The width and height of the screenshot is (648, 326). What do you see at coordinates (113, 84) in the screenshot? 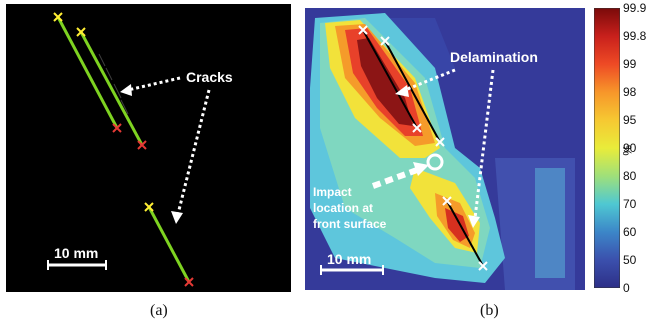
I see `crack-texture` at bounding box center [113, 84].